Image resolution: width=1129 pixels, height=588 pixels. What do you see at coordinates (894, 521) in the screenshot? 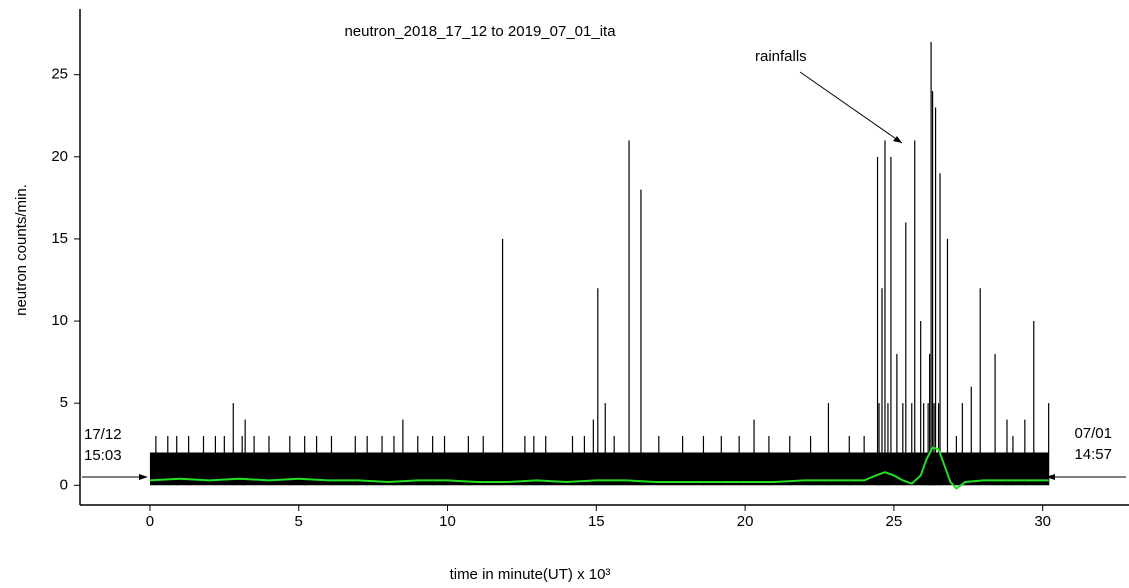
I see `x-tick-label: 25` at bounding box center [894, 521].